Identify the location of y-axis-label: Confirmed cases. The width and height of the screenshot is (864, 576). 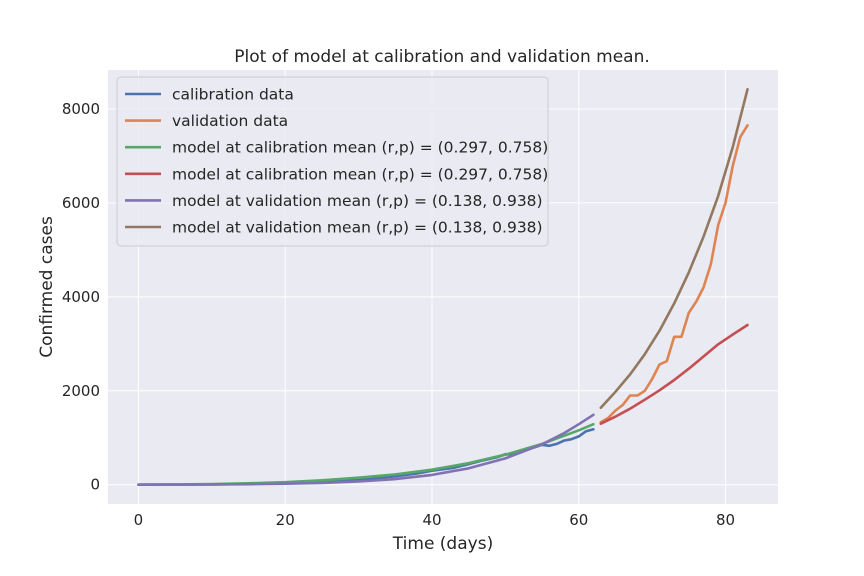
(47, 287).